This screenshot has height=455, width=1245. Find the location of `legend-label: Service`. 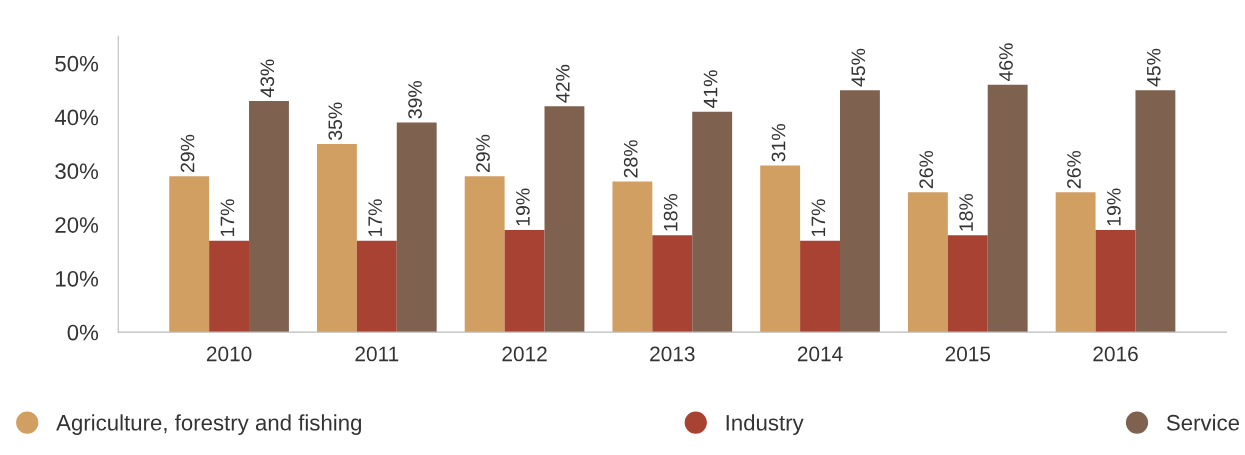

legend-label: Service is located at coordinates (1203, 422).